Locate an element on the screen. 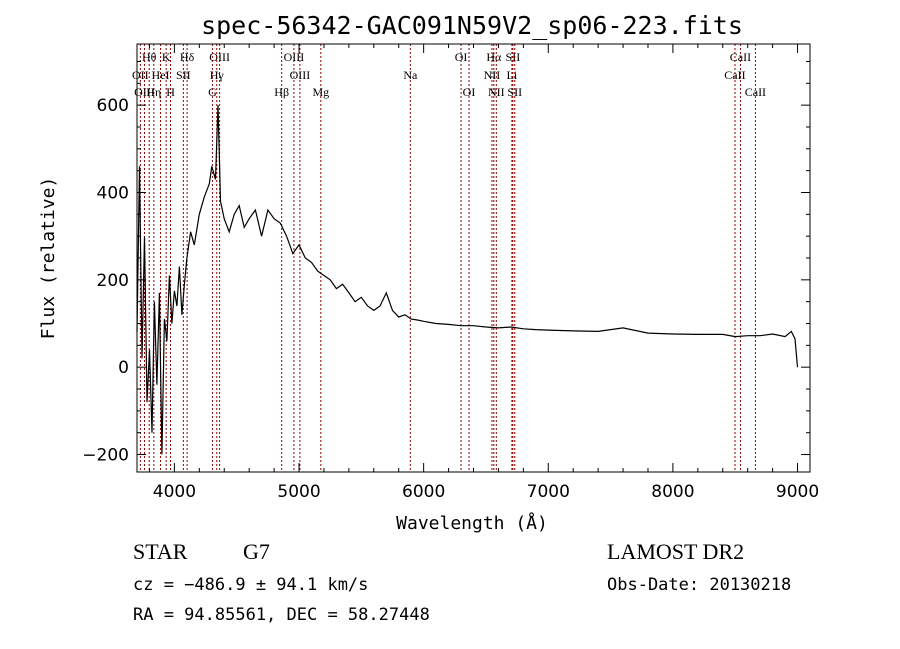 This screenshot has width=900, height=649. object-class: STAR is located at coordinates (160, 551).